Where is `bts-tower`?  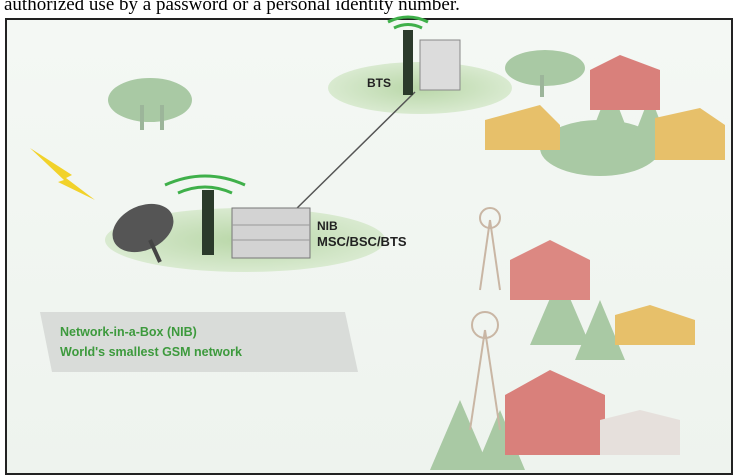 bts-tower is located at coordinates (424, 55).